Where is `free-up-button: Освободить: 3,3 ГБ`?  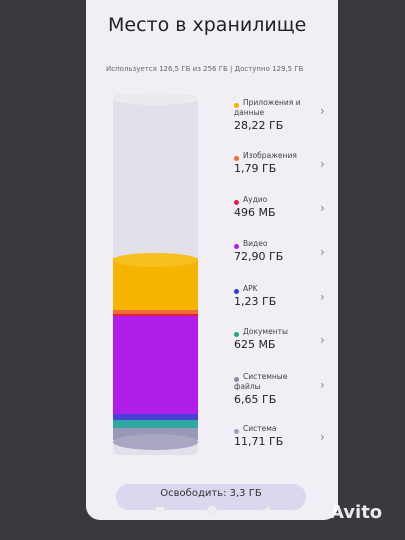
free-up-button: Освободить: 3,3 ГБ is located at coordinates (211, 497).